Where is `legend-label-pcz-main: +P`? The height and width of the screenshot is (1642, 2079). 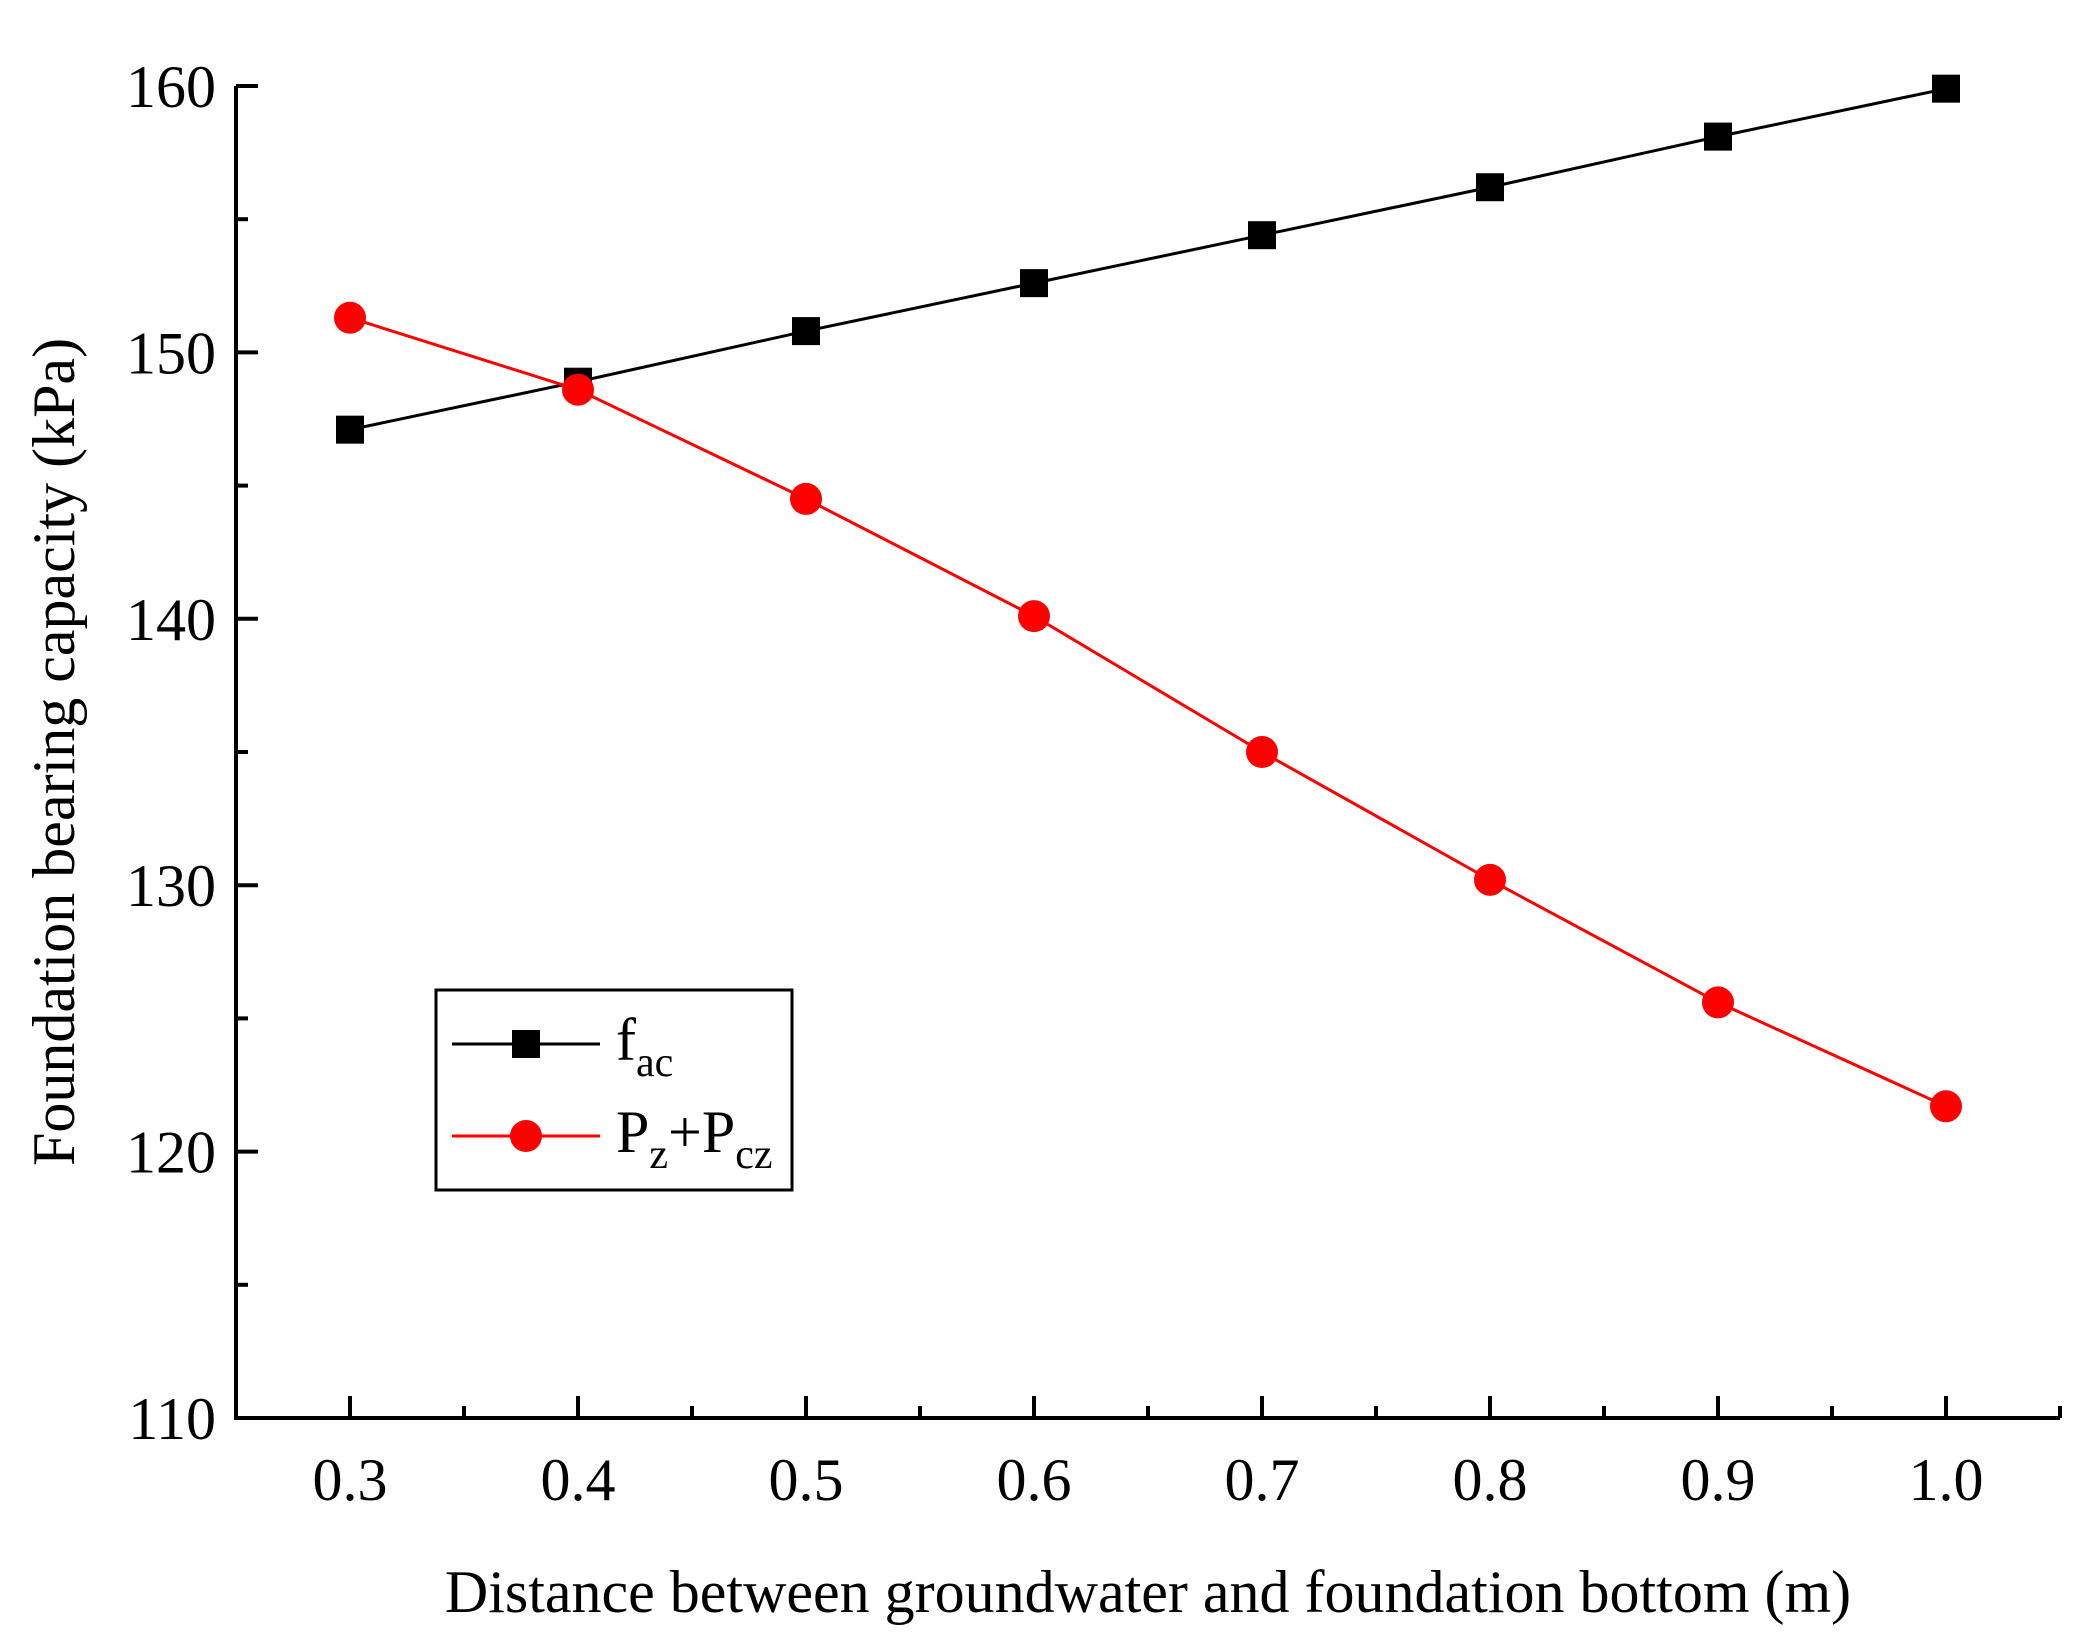 legend-label-pcz-main: +P is located at coordinates (701, 1132).